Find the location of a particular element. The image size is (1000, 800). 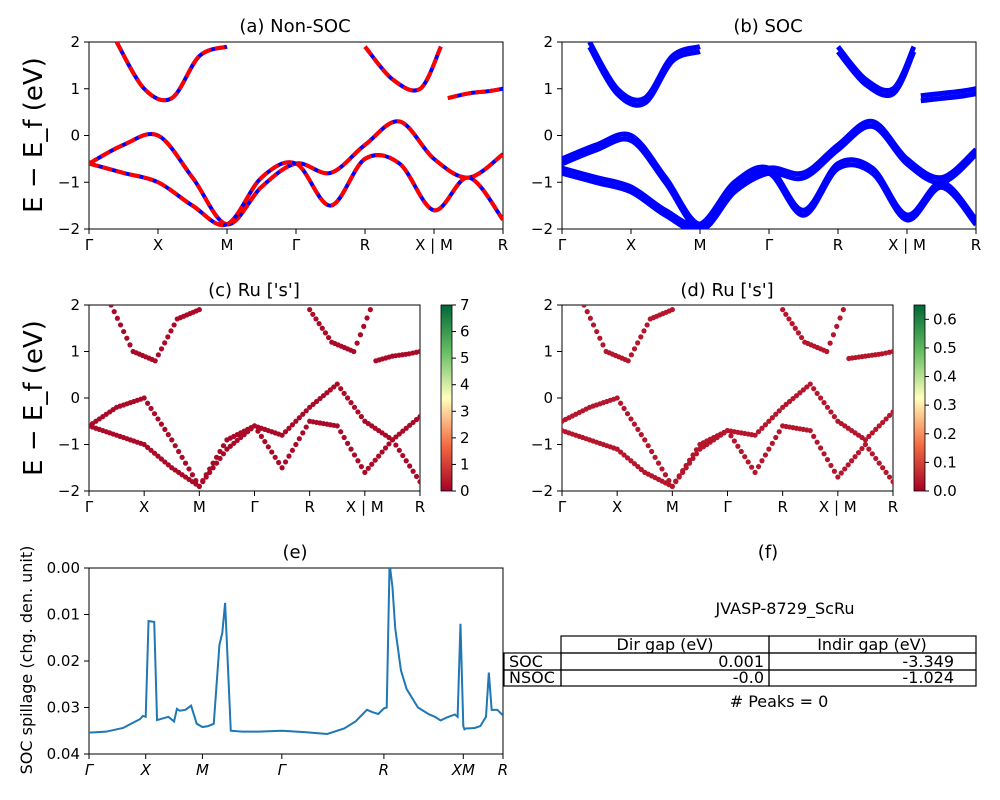

panel-e-plot-area is located at coordinates (296, 661).